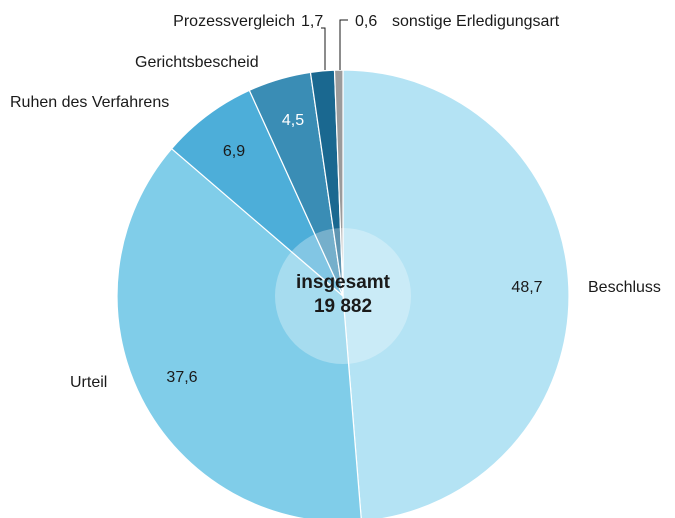 The height and width of the screenshot is (518, 675). Describe the element at coordinates (181, 377) in the screenshot. I see `value-label: 37,6` at that location.